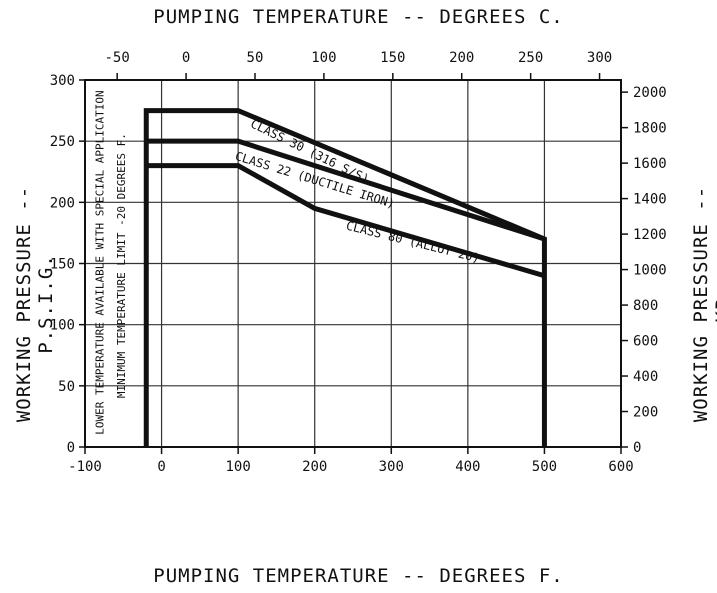 The image size is (717, 593). What do you see at coordinates (85, 467) in the screenshot?
I see `x-bottom-tick-label: -100` at bounding box center [85, 467].